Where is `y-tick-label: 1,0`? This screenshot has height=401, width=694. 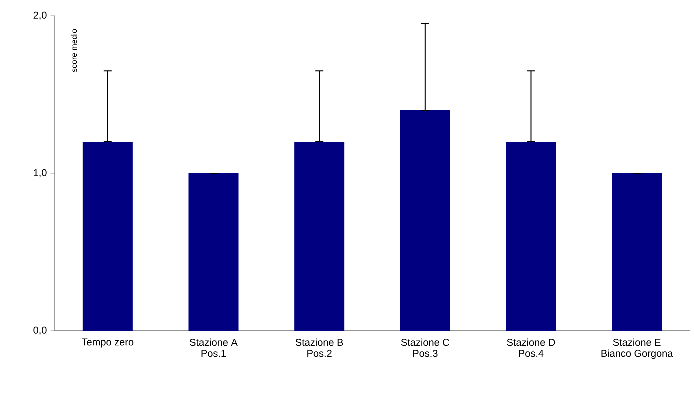
y-tick-label: 1,0 is located at coordinates (40, 173).